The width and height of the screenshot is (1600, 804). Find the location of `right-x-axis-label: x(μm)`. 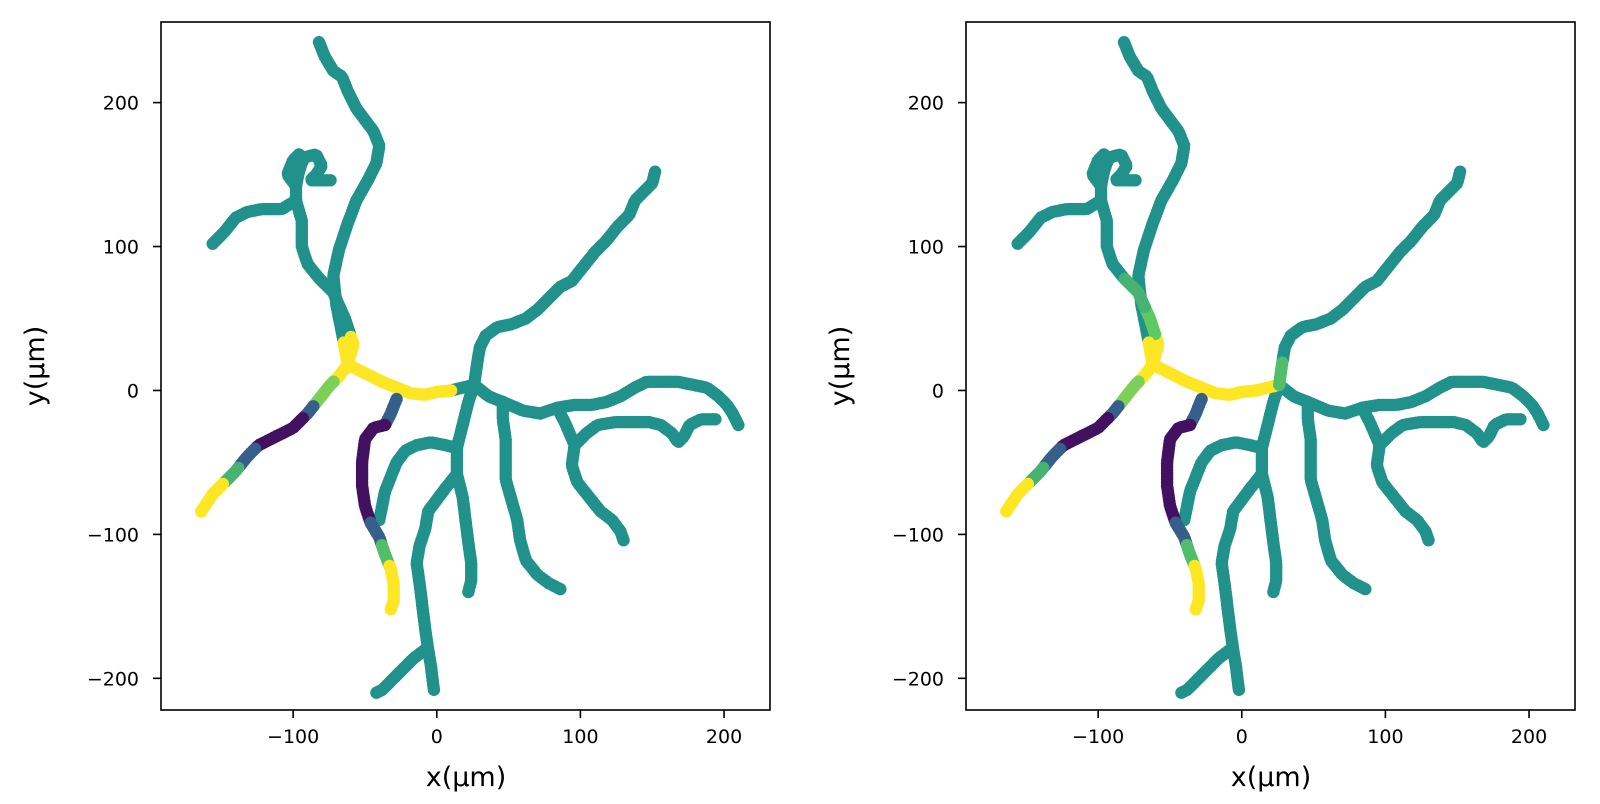

right-x-axis-label: x(μm) is located at coordinates (1271, 777).